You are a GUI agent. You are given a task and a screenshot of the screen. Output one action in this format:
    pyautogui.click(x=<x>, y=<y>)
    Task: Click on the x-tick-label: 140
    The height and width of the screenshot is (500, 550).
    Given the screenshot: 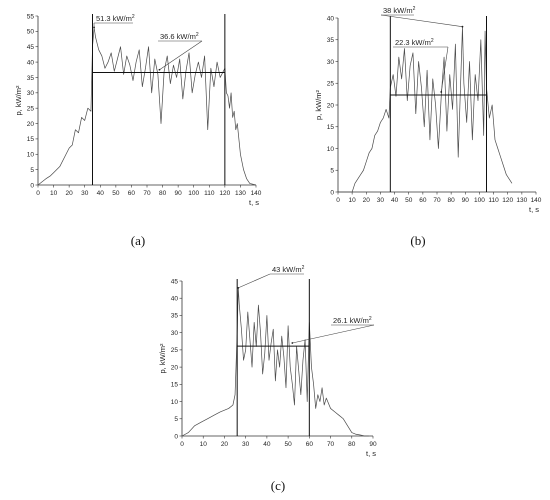 What is the action you would take?
    pyautogui.click(x=536, y=200)
    